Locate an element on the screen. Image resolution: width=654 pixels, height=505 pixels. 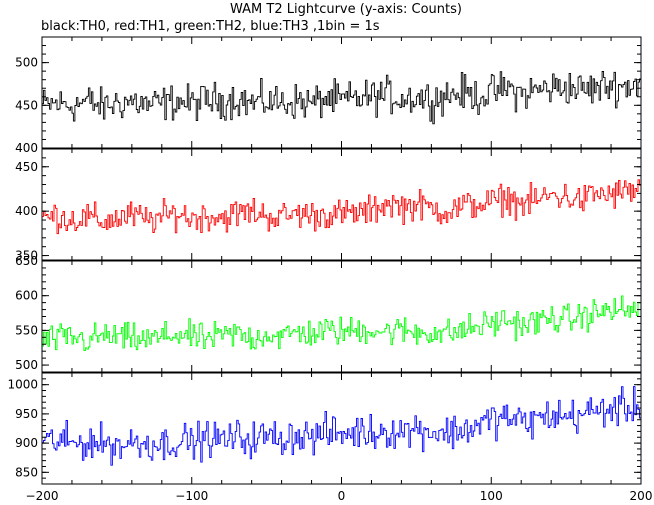
y-tick-label: 1000 is located at coordinates (22, 385).